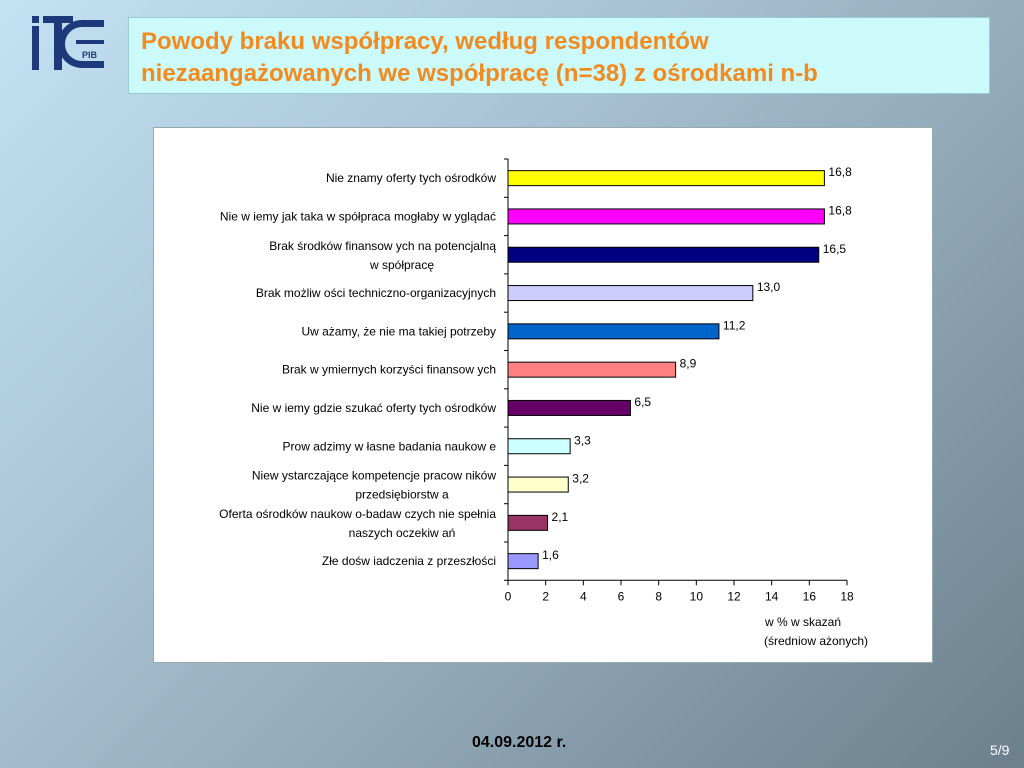 The image size is (1024, 768). Describe the element at coordinates (402, 495) in the screenshot. I see `category-label-line-2: przedsiębiorstw a` at that location.